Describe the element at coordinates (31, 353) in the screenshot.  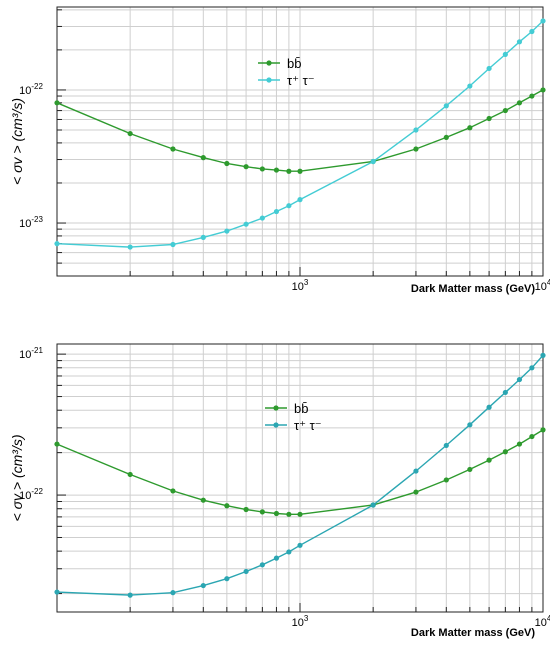
I see `y-tick-label: 10-21` at that location.